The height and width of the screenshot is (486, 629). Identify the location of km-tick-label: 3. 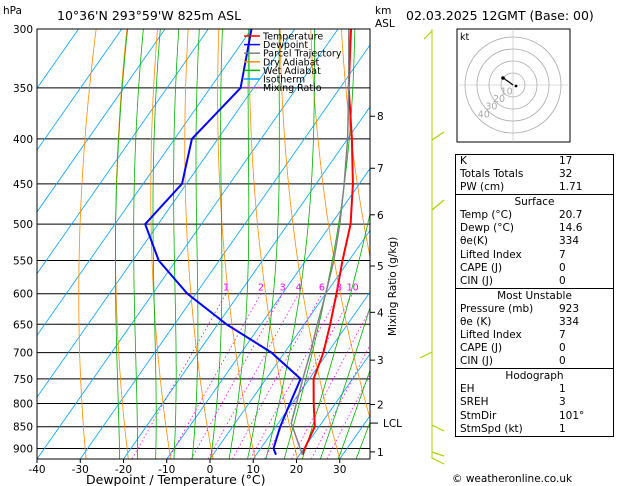
(380, 361).